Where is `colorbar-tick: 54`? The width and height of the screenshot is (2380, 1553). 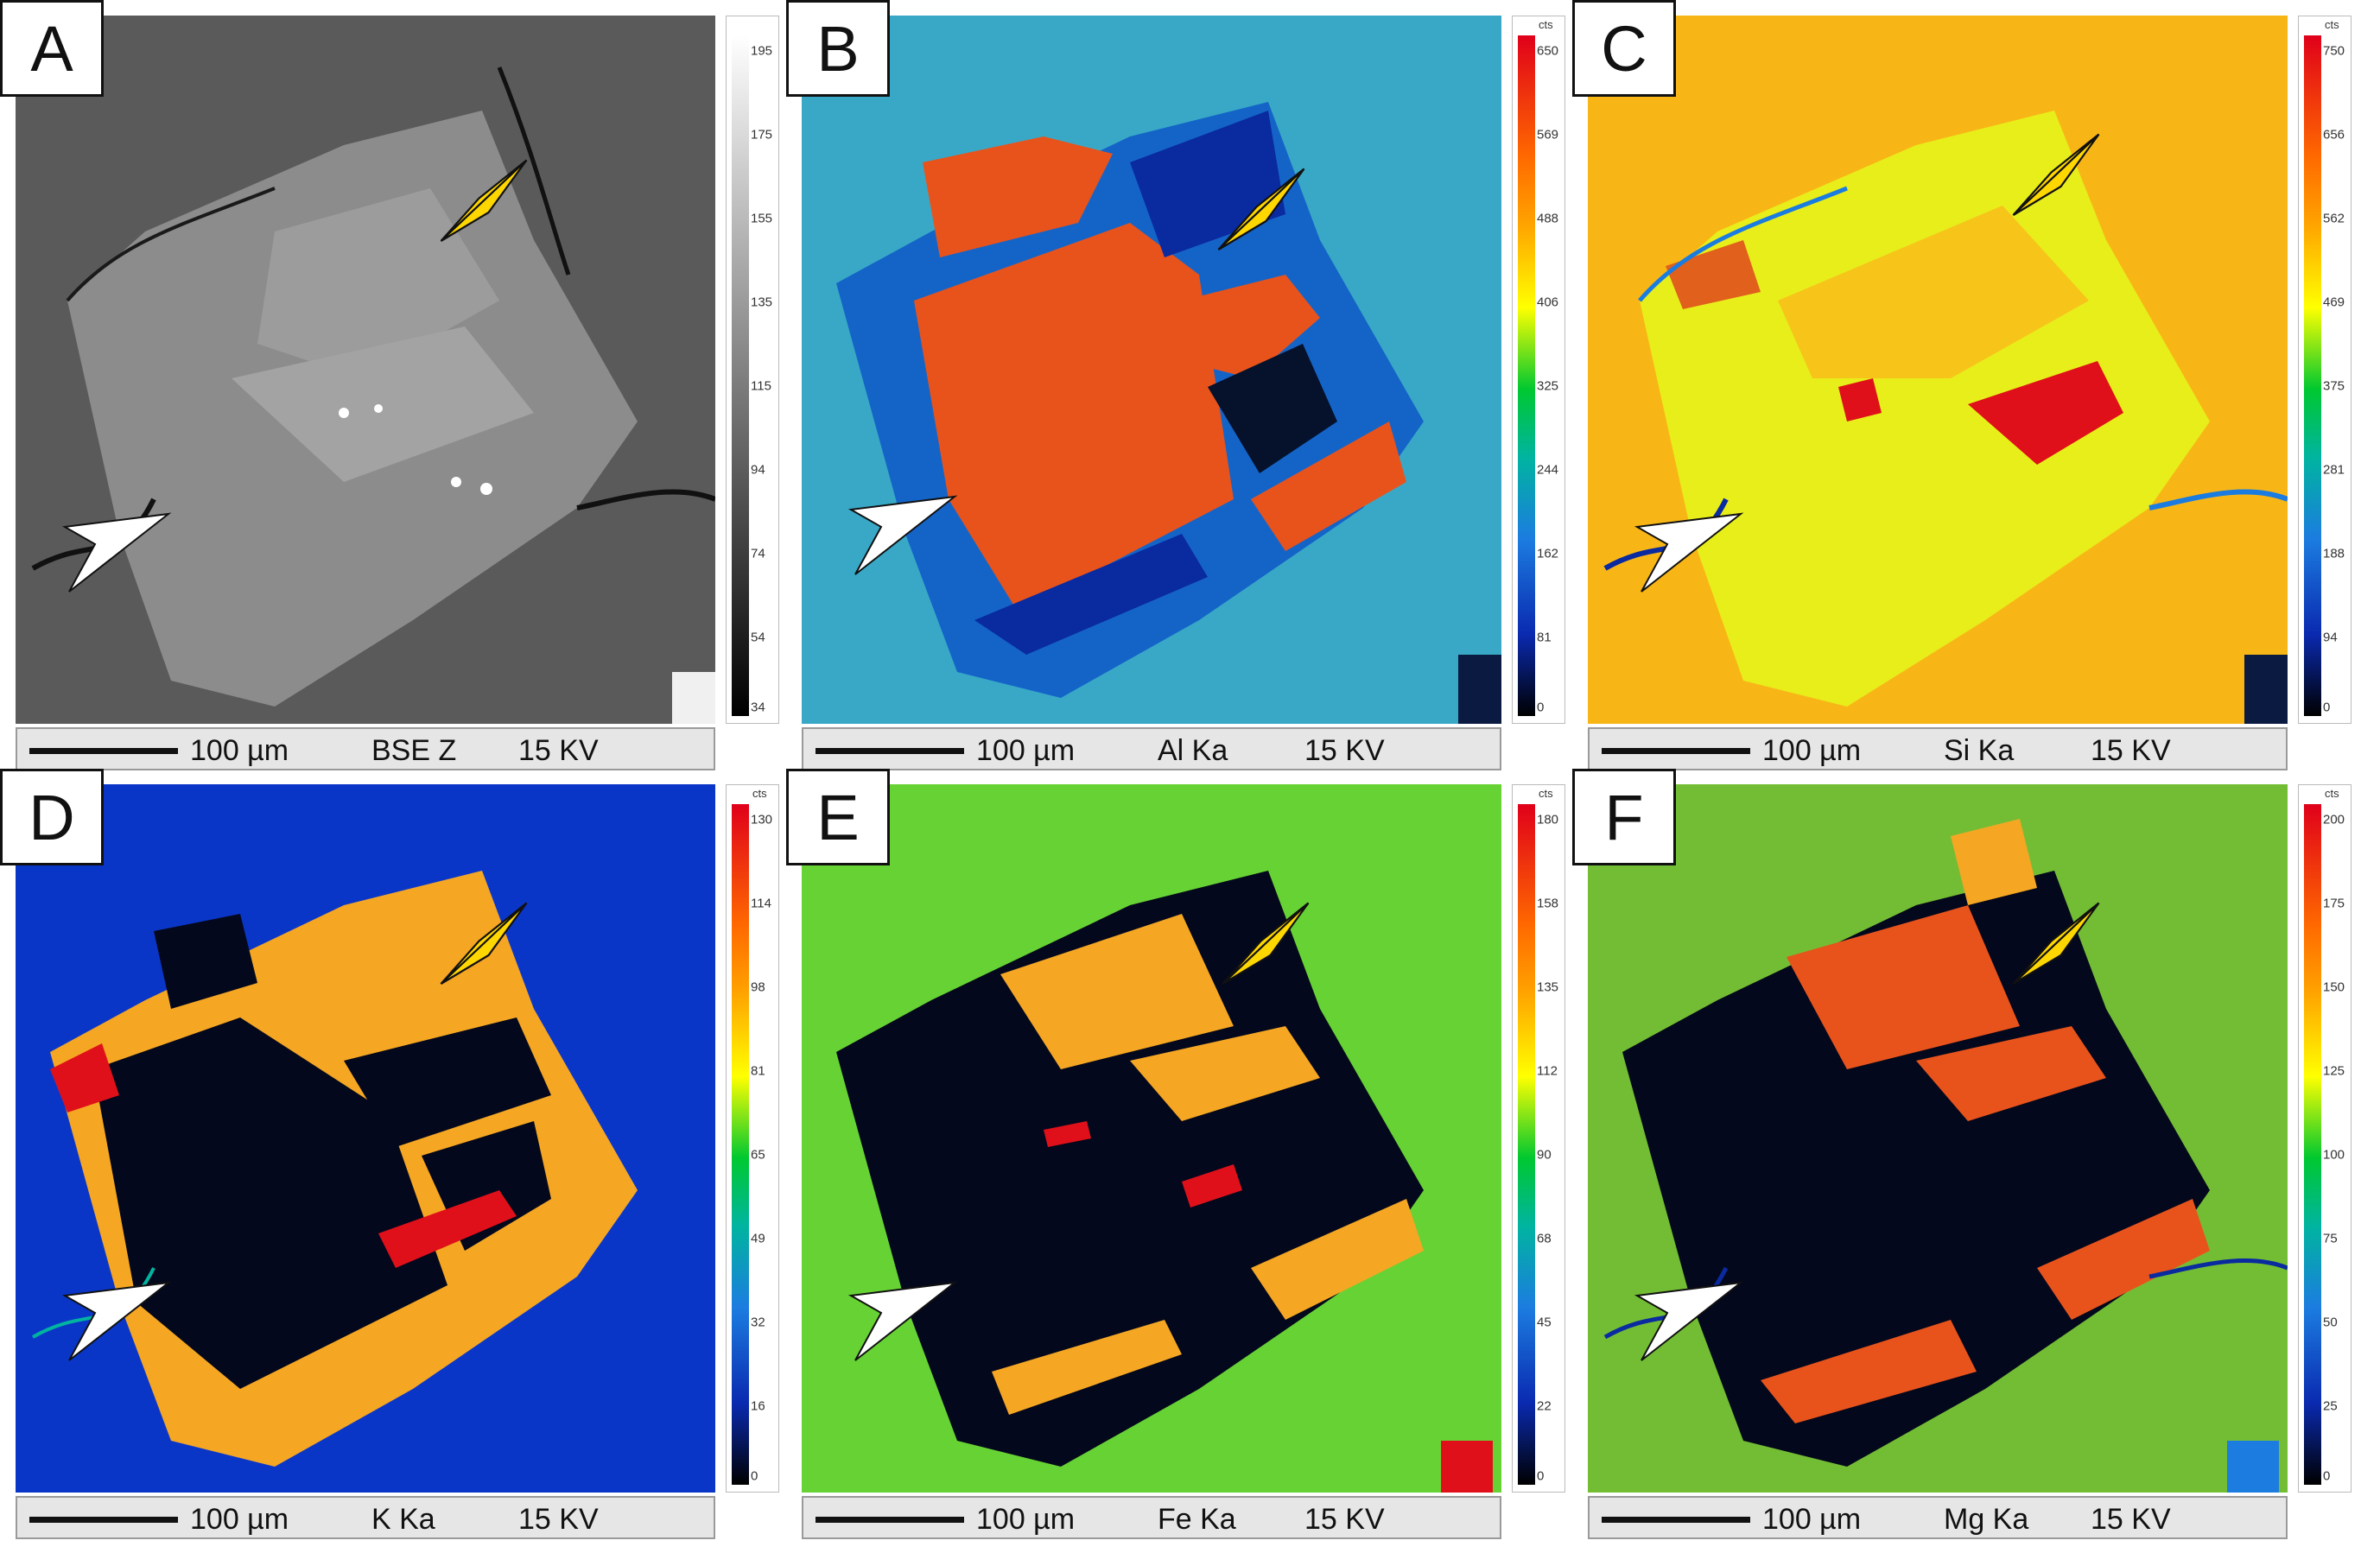 colorbar-tick: 54 is located at coordinates (758, 637).